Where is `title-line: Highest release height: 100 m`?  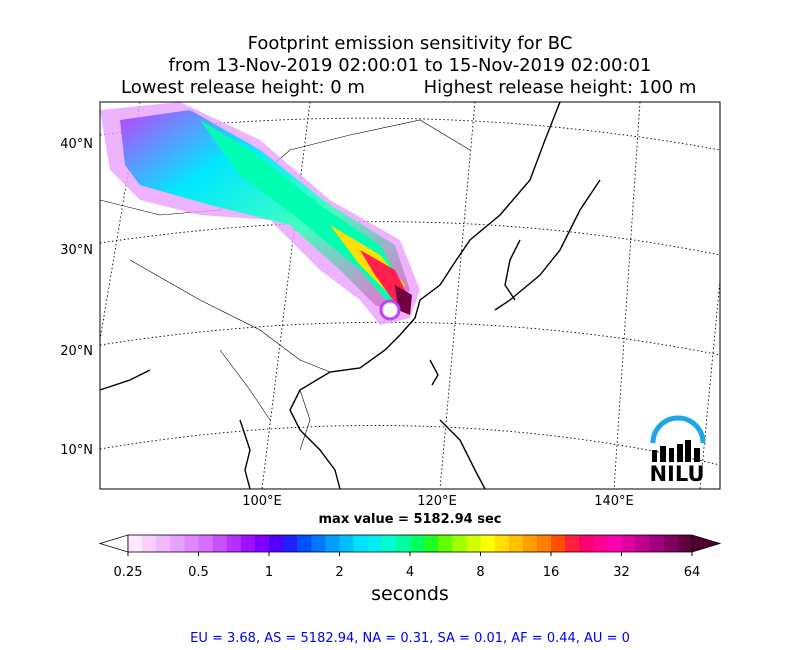
title-line: Highest release height: 100 m is located at coordinates (560, 87).